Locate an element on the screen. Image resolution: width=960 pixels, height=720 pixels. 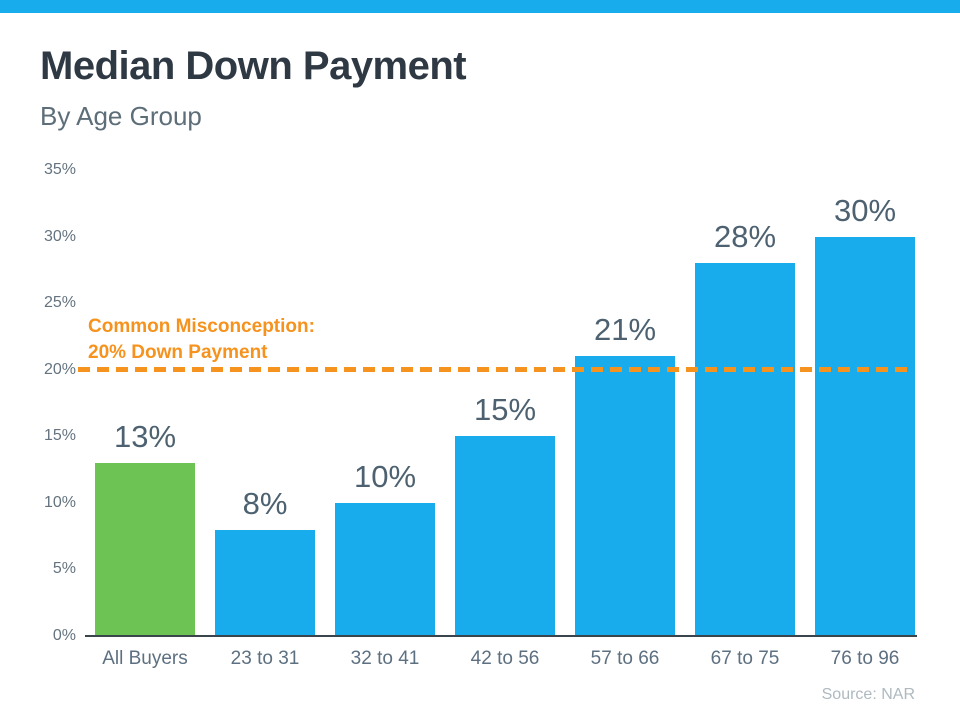
y-tick-label: 10% is located at coordinates (59, 502).